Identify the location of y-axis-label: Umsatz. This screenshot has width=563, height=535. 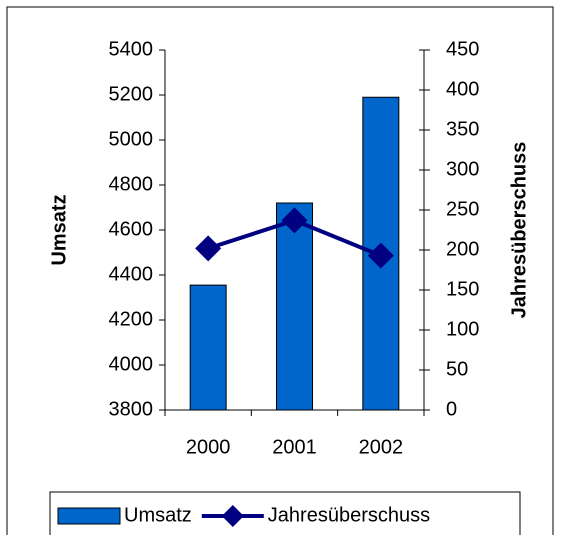
(59, 229).